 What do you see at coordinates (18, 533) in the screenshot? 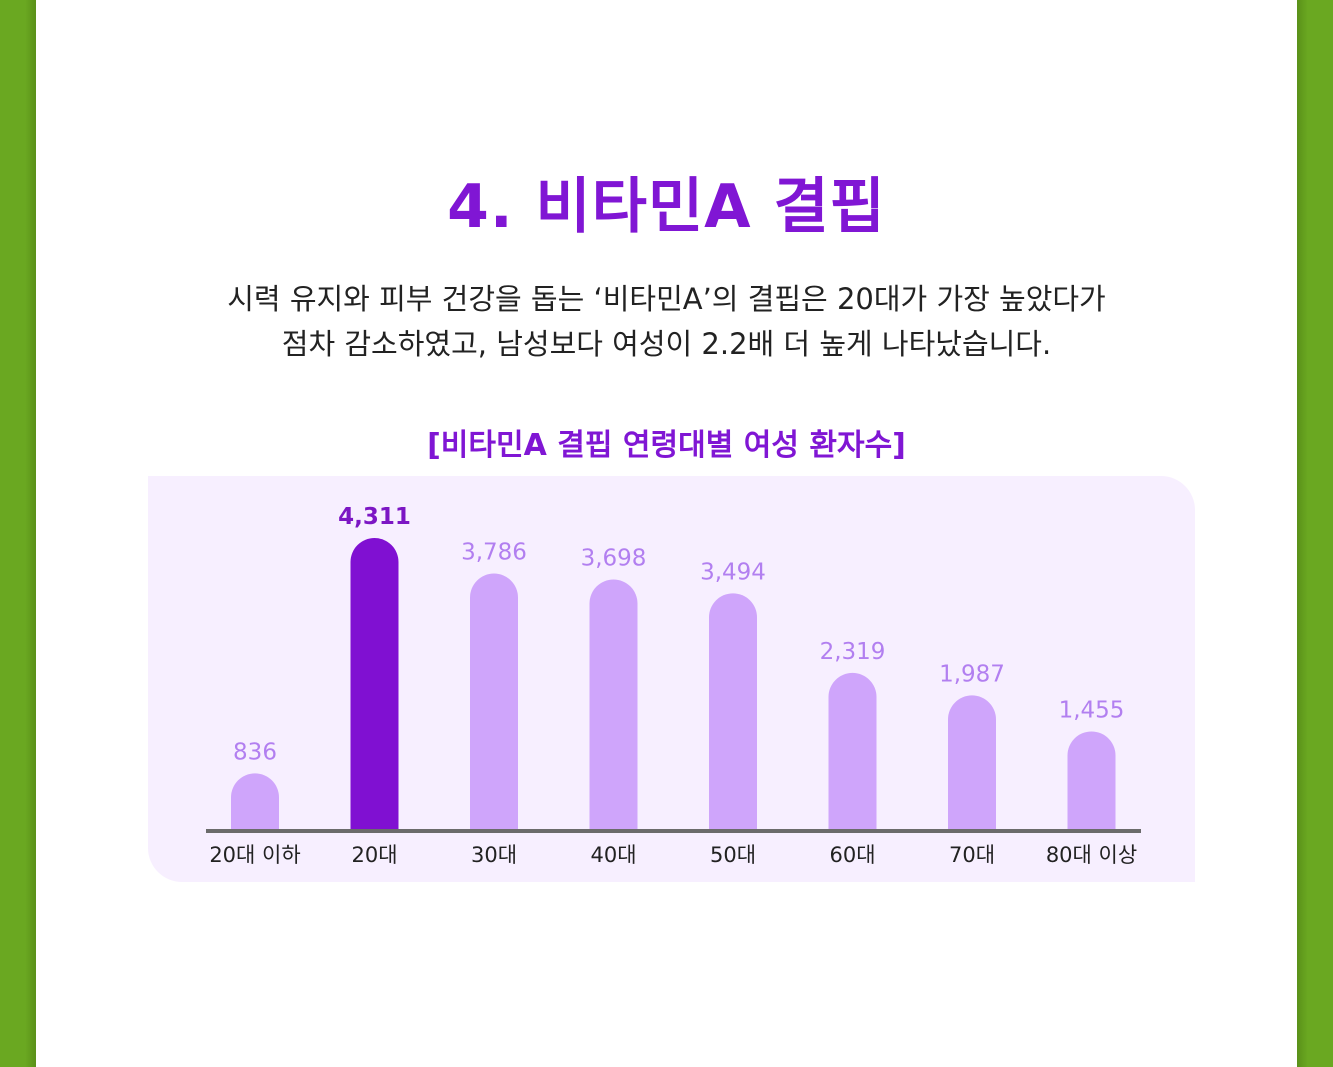
I see `left-green-border` at bounding box center [18, 533].